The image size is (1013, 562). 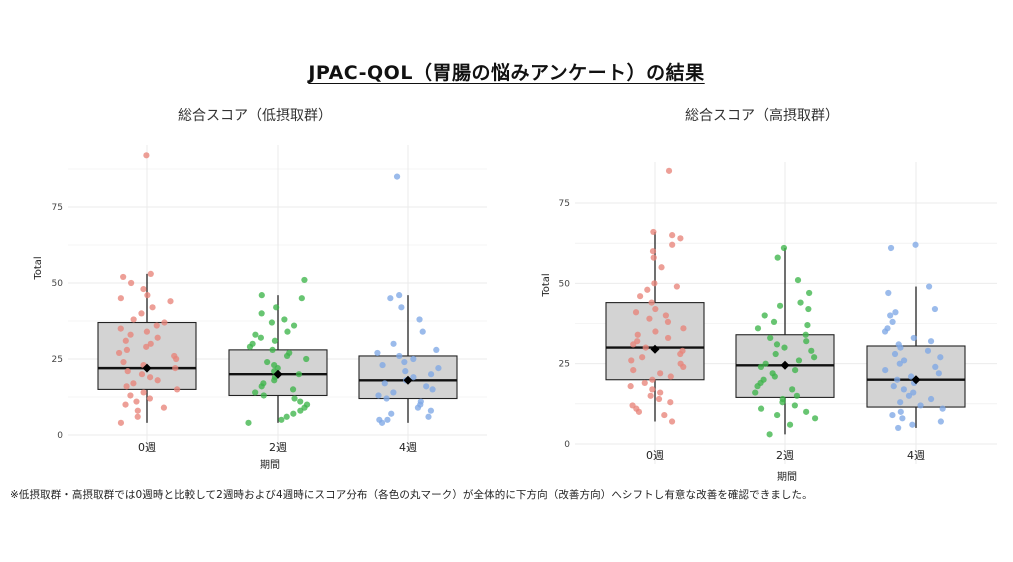 I want to click on y-tick-label: 25, so click(x=564, y=365).